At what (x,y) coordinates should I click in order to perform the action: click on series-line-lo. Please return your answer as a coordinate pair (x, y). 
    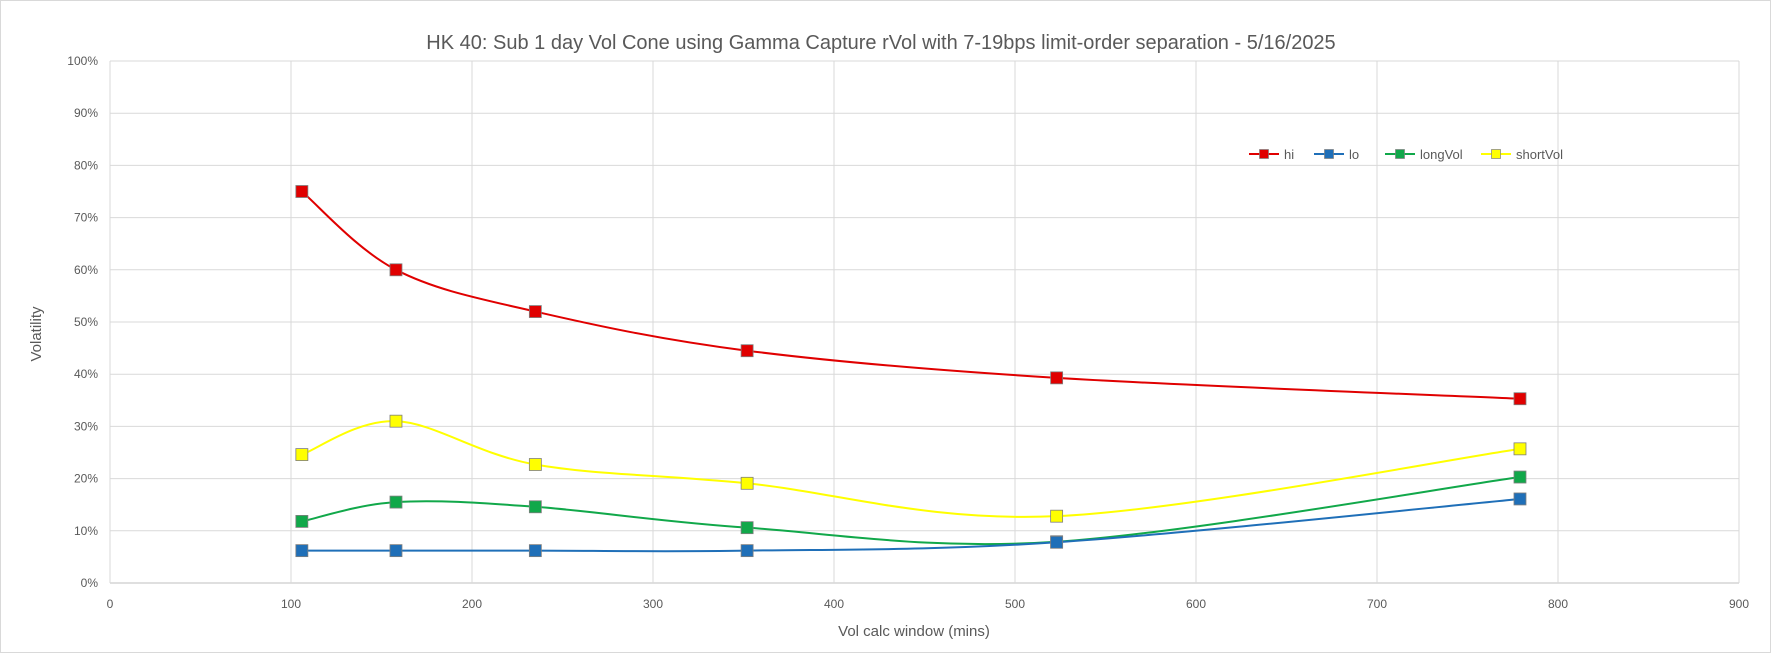
    Looking at the image, I should click on (911, 525).